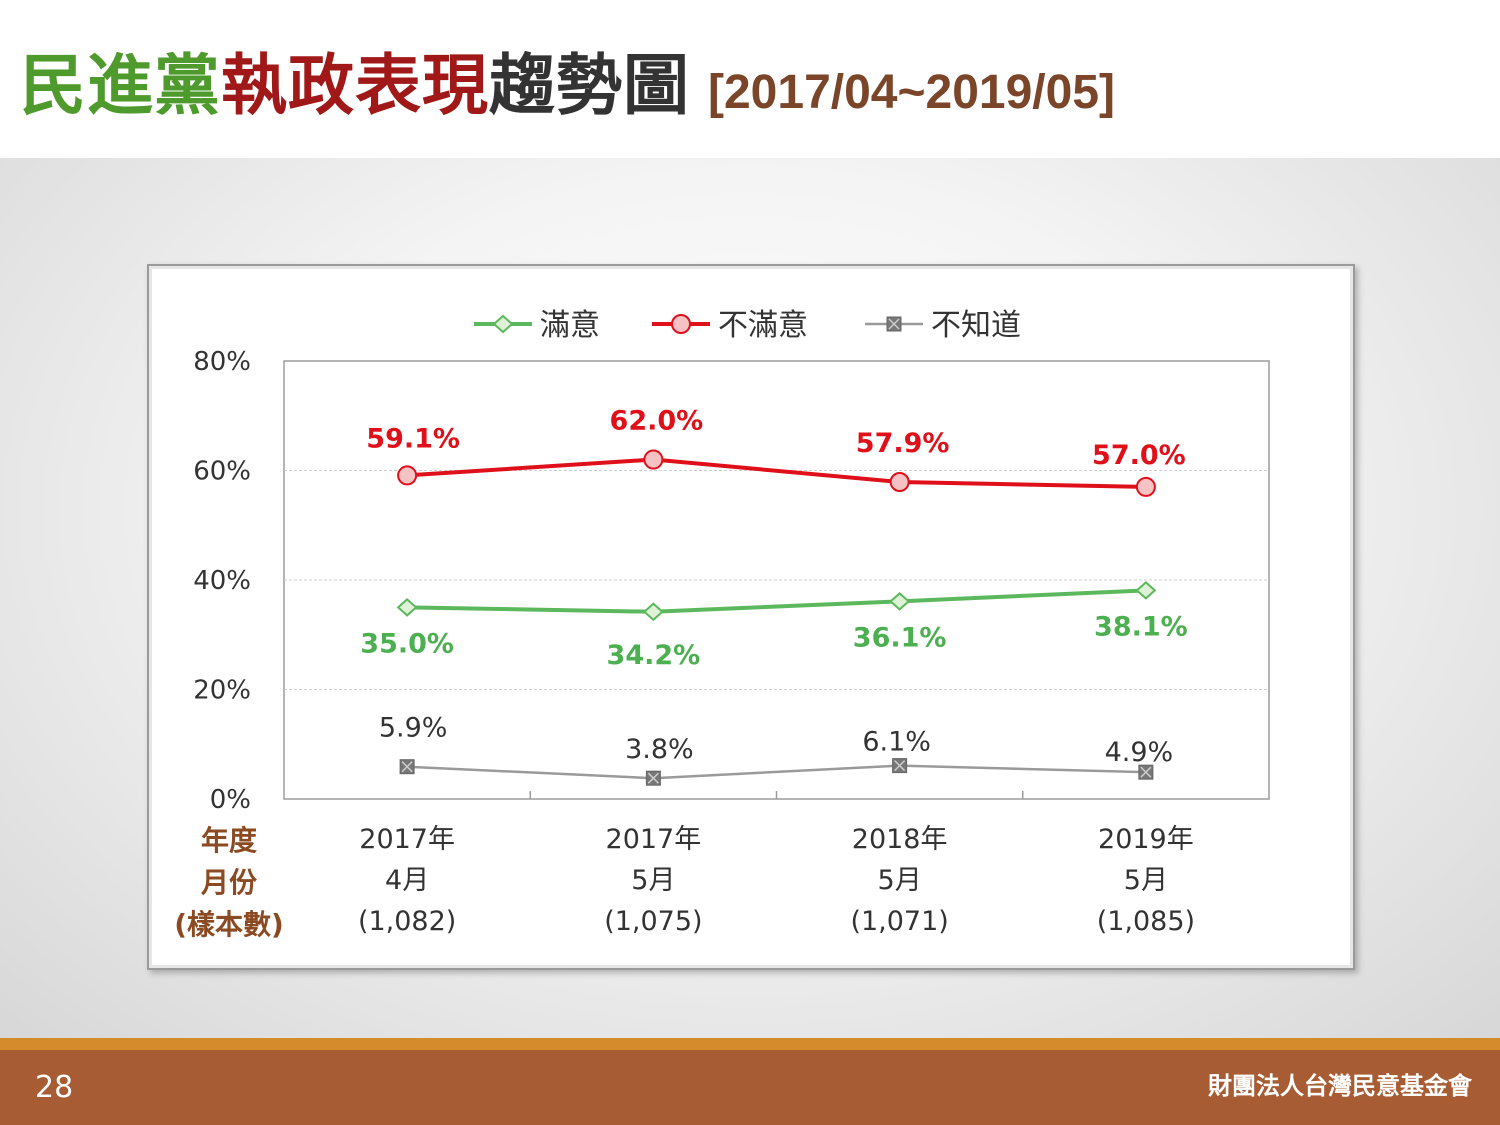  Describe the element at coordinates (900, 839) in the screenshot. I see `x-category-label: 2018年` at that location.